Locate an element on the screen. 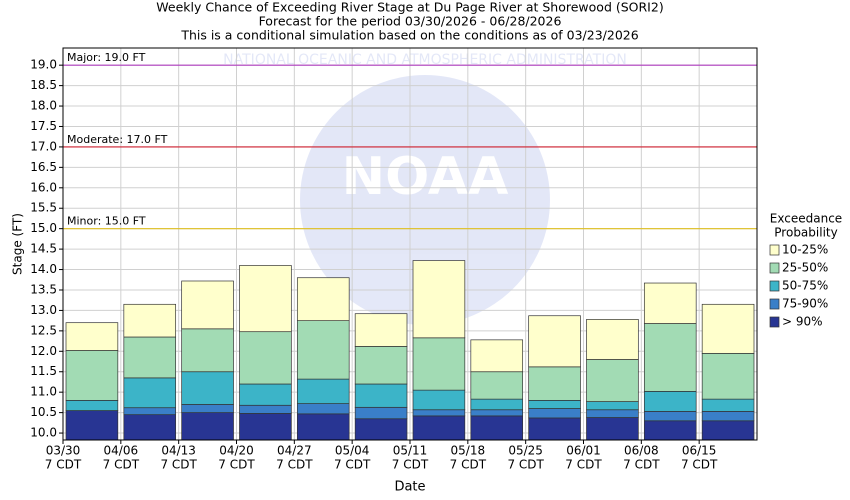 This screenshot has height=500, width=850. threshold-label: Minor: 15.0 FT is located at coordinates (106, 221).